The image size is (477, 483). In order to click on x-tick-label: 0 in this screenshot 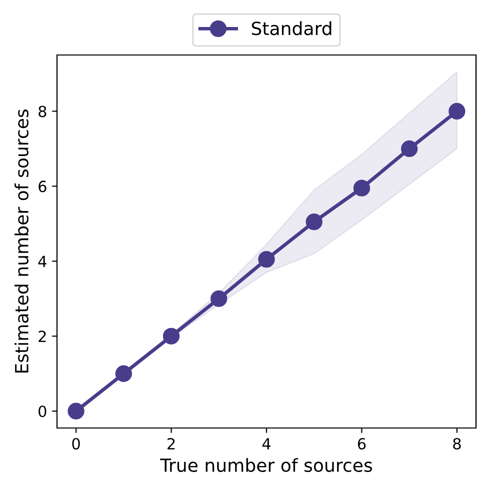, I will do `click(76, 444)`.